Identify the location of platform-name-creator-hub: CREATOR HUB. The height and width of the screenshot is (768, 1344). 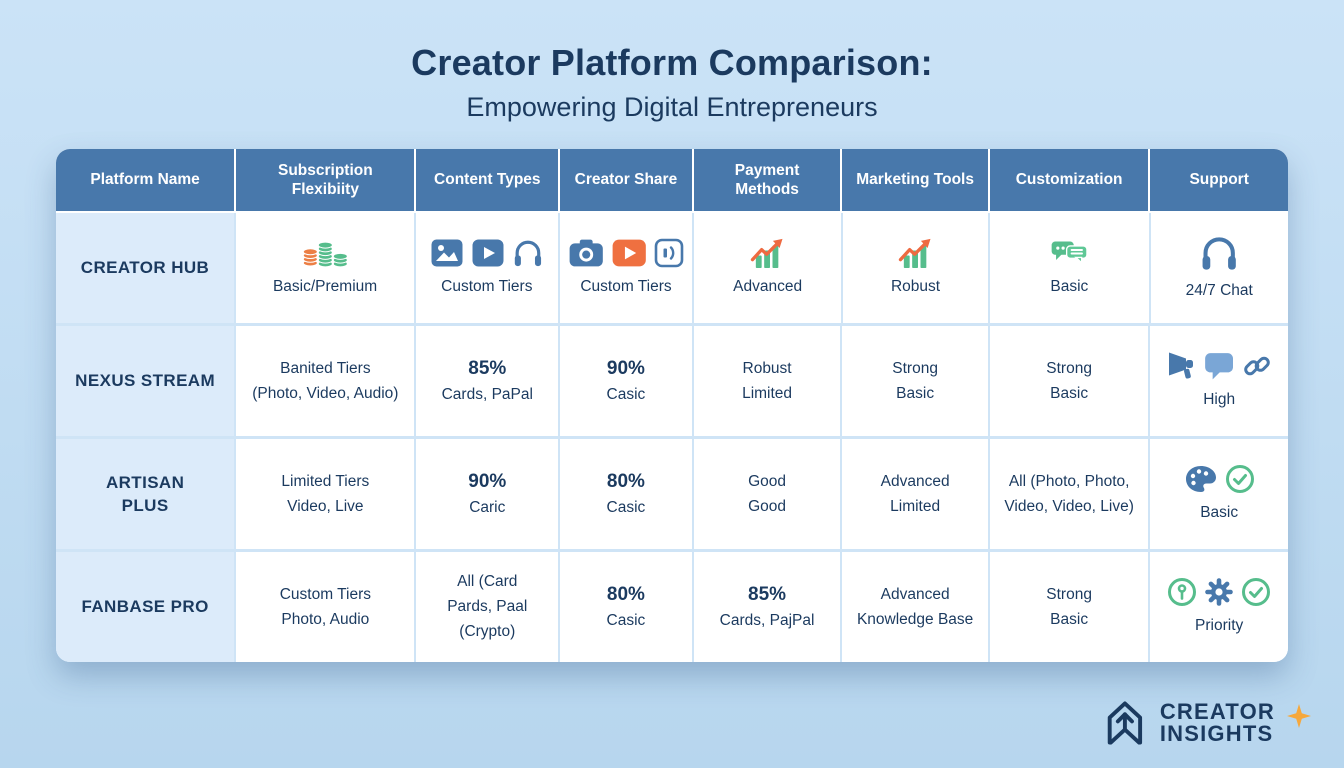
(145, 268).